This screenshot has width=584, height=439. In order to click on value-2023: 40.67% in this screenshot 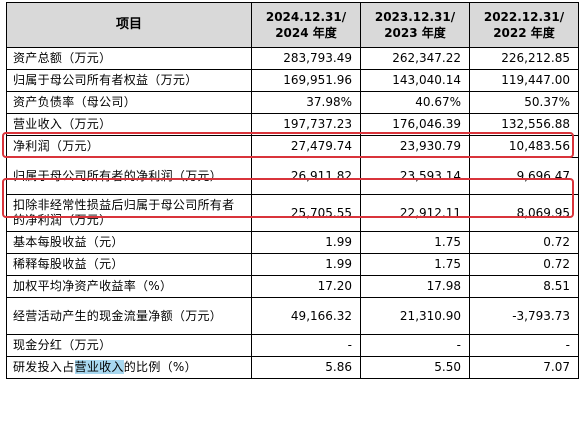, I will do `click(415, 102)`.